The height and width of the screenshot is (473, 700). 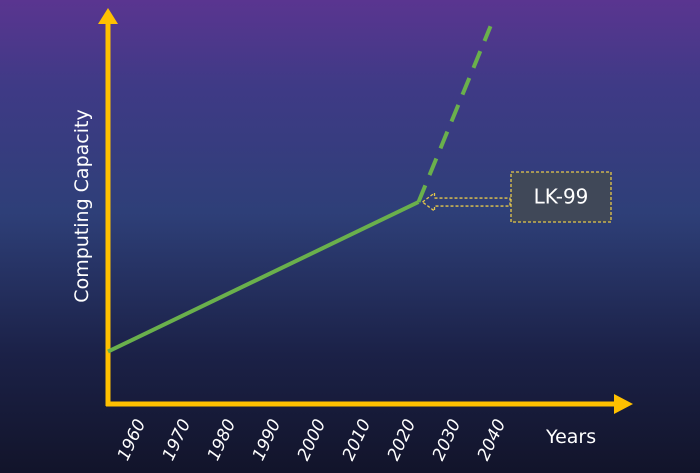 What do you see at coordinates (82, 205) in the screenshot?
I see `y-axis-label: Computing Capacity` at bounding box center [82, 205].